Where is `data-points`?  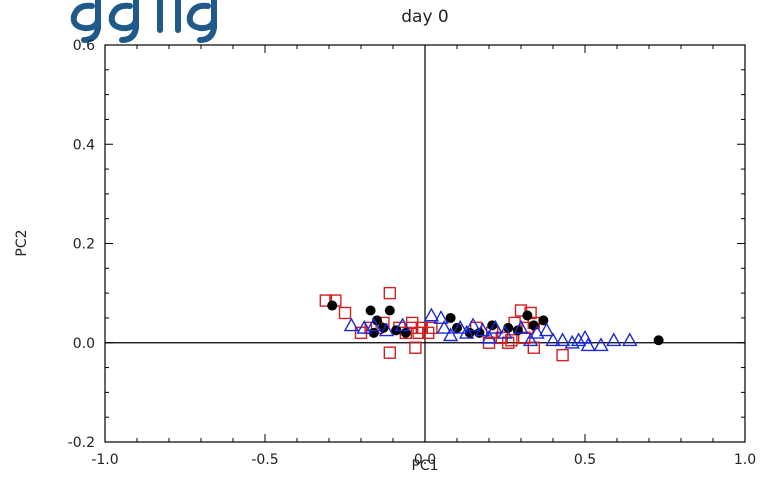 data-points is located at coordinates (491, 324).